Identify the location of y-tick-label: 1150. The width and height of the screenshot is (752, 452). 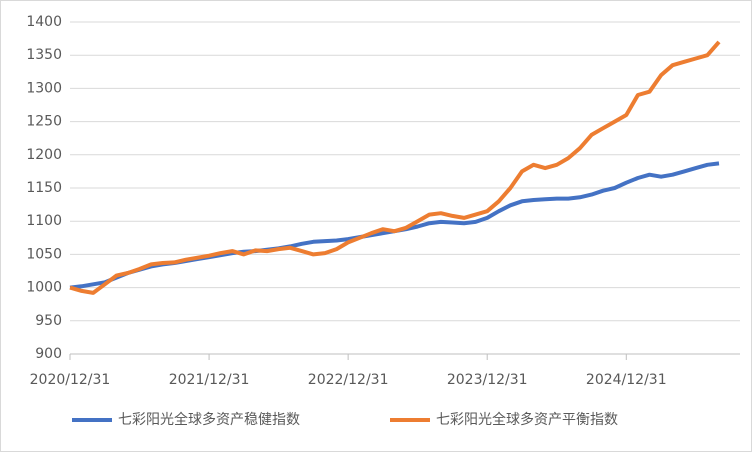
(44, 188).